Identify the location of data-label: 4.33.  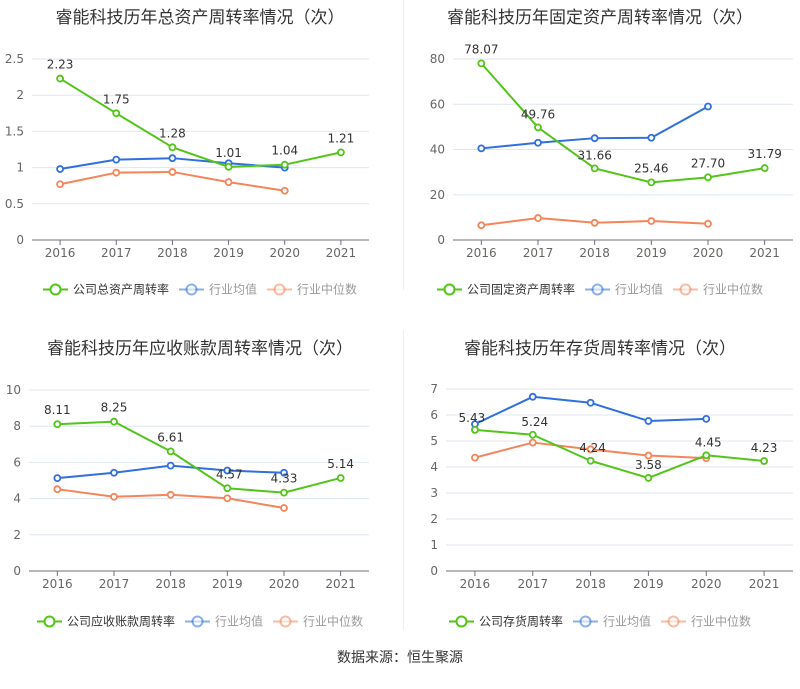
(284, 479).